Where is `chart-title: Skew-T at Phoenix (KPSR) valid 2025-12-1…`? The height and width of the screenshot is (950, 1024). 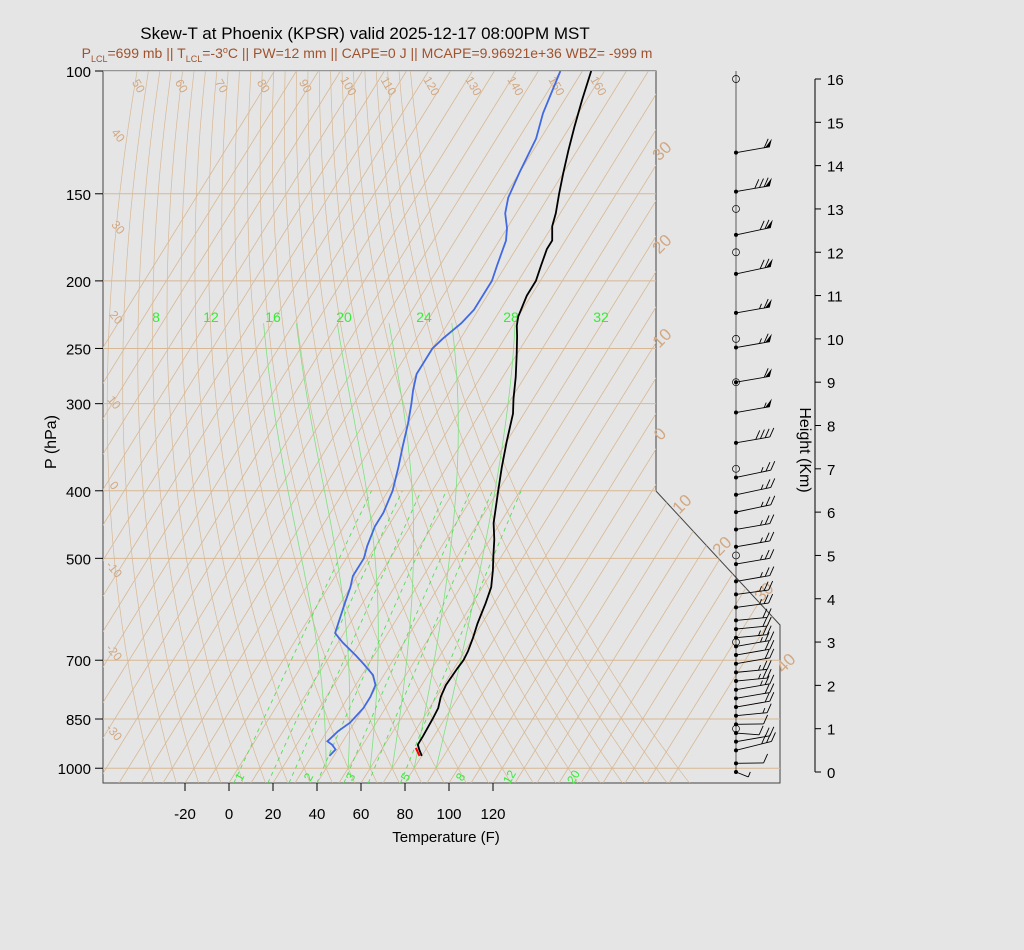
chart-title: Skew-T at Phoenix (KPSR) valid 2025-12-1… is located at coordinates (364, 33).